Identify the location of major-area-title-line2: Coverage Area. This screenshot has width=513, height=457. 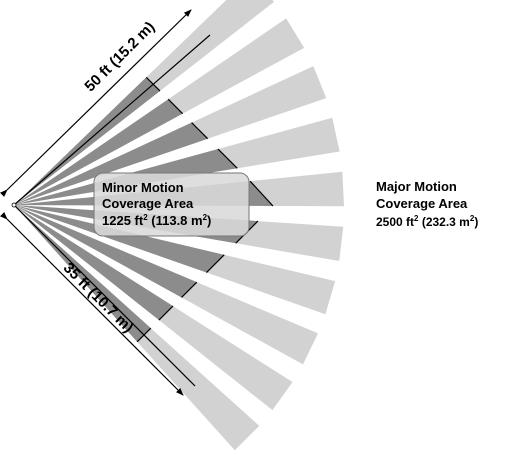
(422, 203).